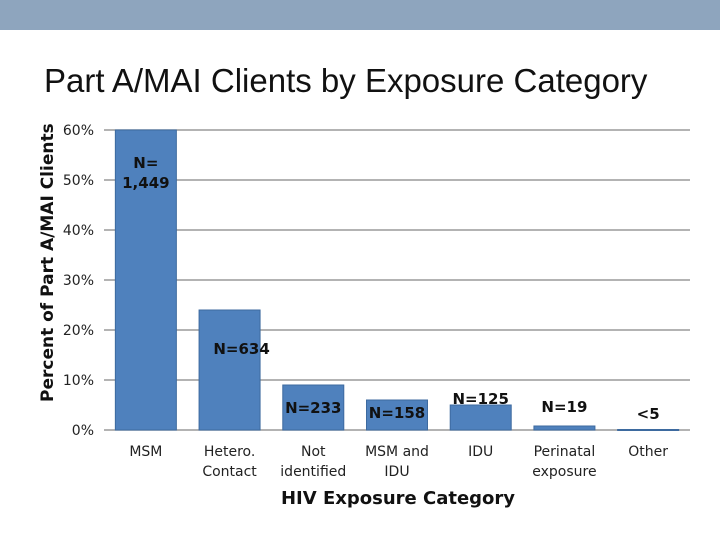 The width and height of the screenshot is (720, 540). What do you see at coordinates (346, 80) in the screenshot?
I see `chart-title: Part A/MAI Clients by Exposure Category` at bounding box center [346, 80].